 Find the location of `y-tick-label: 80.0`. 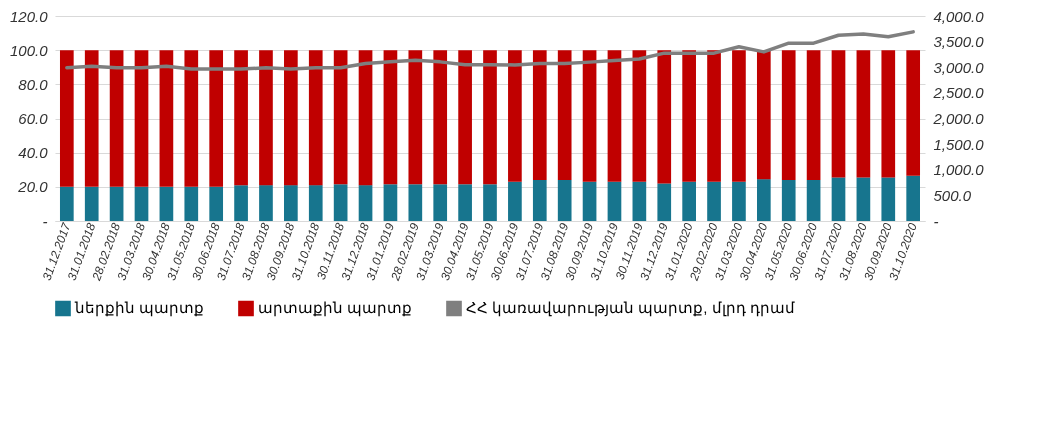

y-tick-label: 80.0 is located at coordinates (33, 84).